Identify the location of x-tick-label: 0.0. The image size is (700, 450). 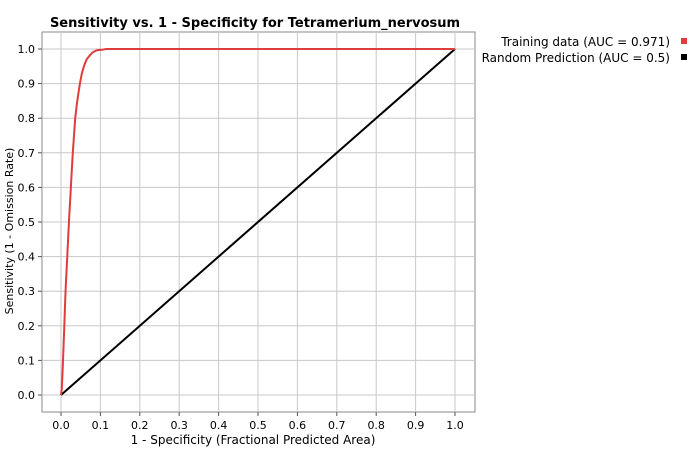
(61, 425).